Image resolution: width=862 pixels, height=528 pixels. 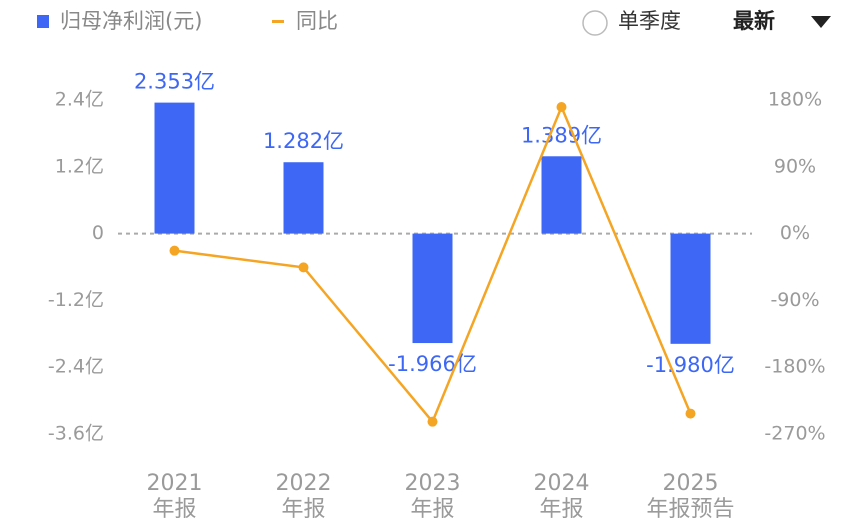 I want to click on value-label: 2.353亿, so click(x=174, y=82).